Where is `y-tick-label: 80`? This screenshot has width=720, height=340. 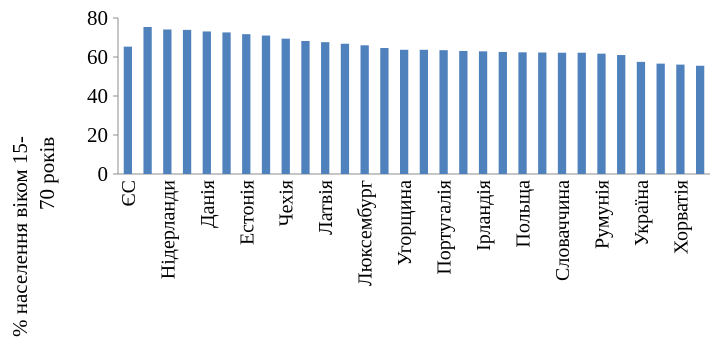
y-tick-label: 80 is located at coordinates (97, 18).